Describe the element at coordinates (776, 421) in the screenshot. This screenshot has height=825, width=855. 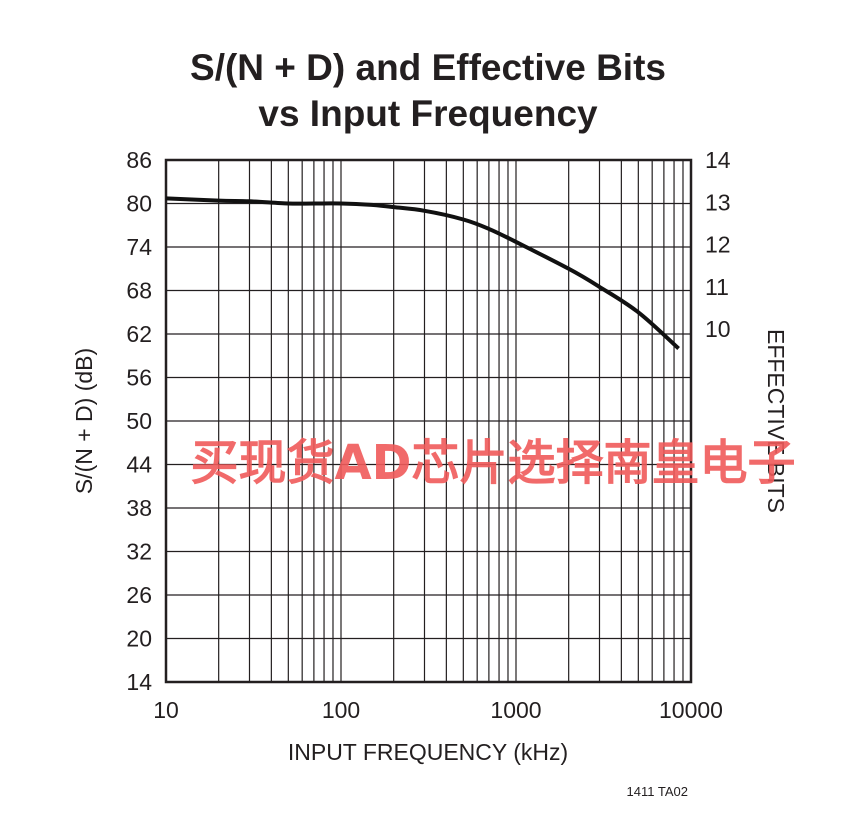
I see `y2-axis-label: EFFECTIVE BITS` at that location.